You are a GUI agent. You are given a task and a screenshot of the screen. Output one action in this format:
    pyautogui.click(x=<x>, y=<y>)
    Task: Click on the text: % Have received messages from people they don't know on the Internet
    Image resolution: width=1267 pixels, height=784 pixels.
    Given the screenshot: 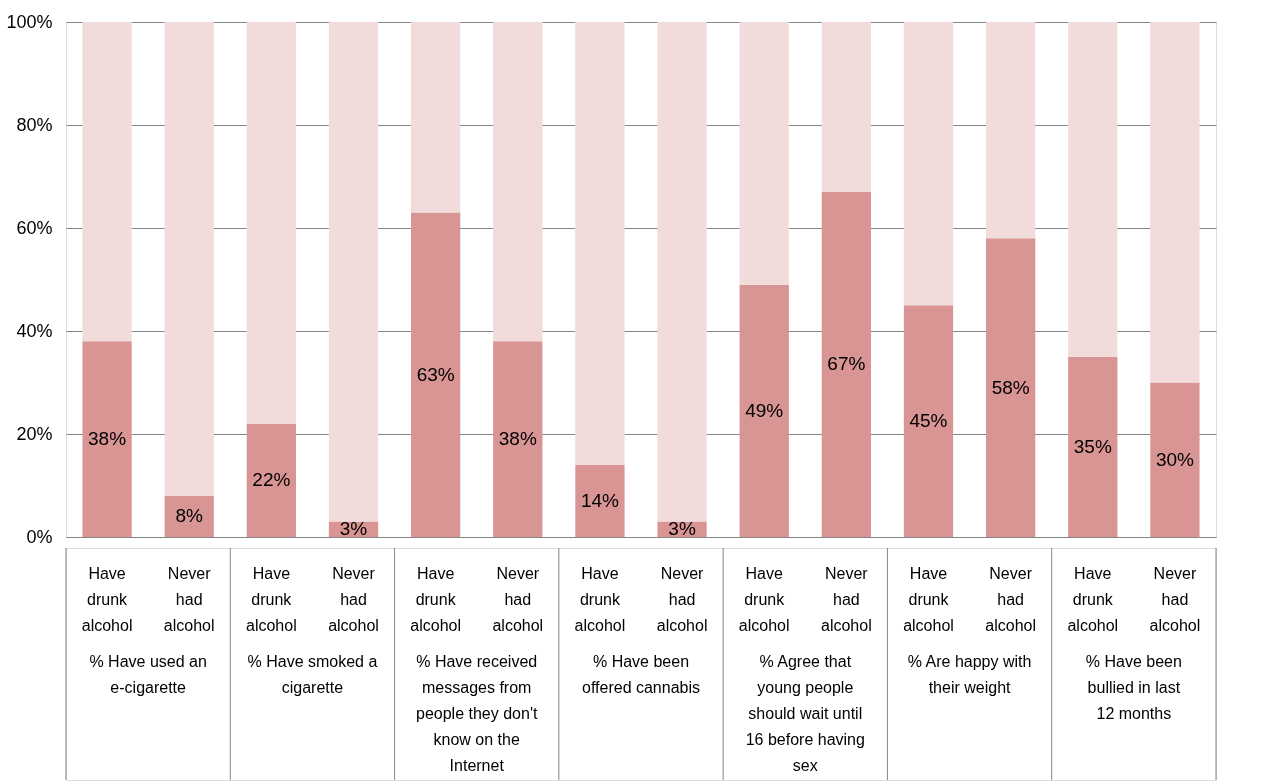 What is the action you would take?
    pyautogui.click(x=477, y=713)
    